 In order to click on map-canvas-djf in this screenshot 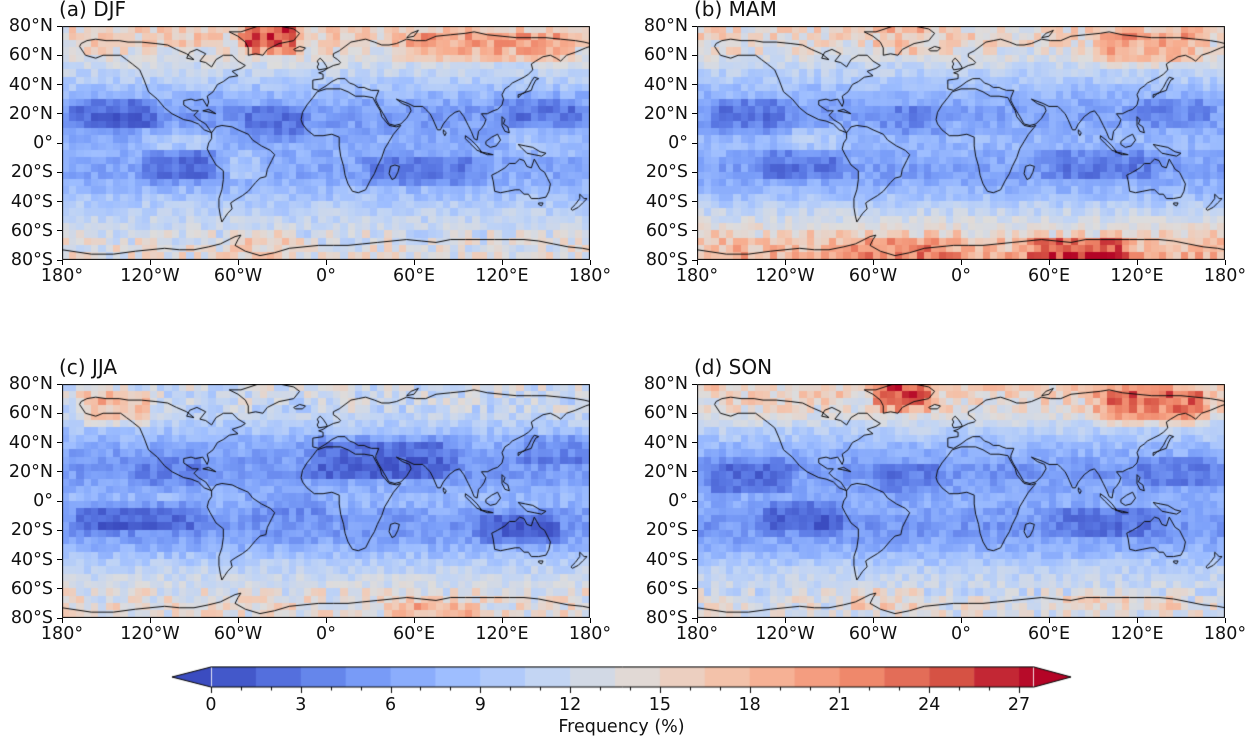, I will do `click(326, 143)`.